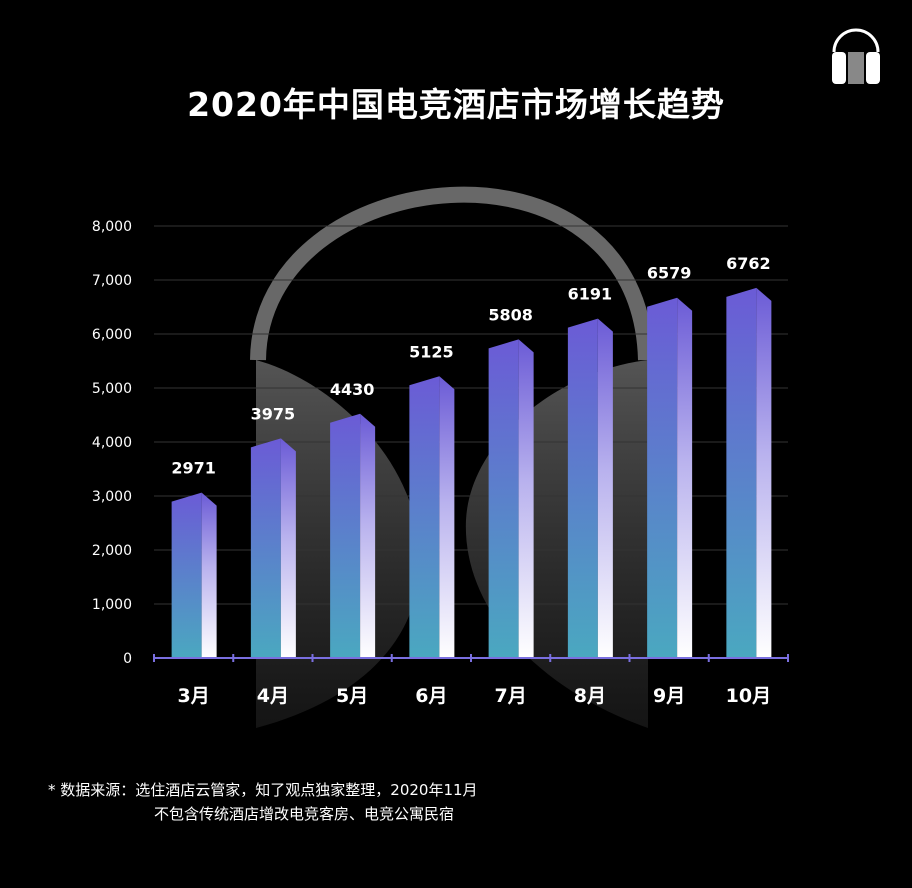  What do you see at coordinates (193, 468) in the screenshot?
I see `bar-value-label: 2971` at bounding box center [193, 468].